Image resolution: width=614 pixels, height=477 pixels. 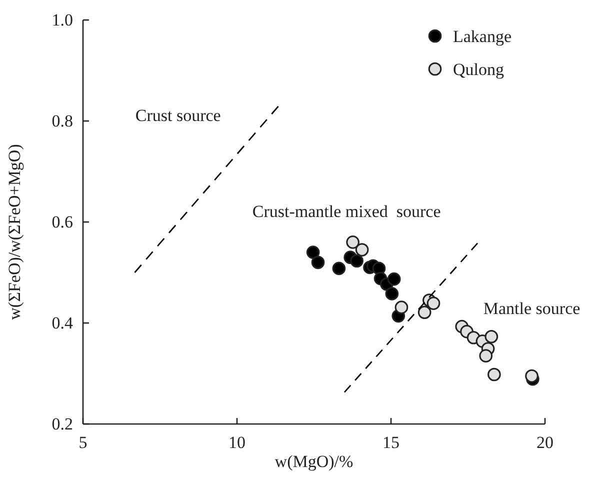 I want to click on y-tick-label: 0.8, so click(x=62, y=120).